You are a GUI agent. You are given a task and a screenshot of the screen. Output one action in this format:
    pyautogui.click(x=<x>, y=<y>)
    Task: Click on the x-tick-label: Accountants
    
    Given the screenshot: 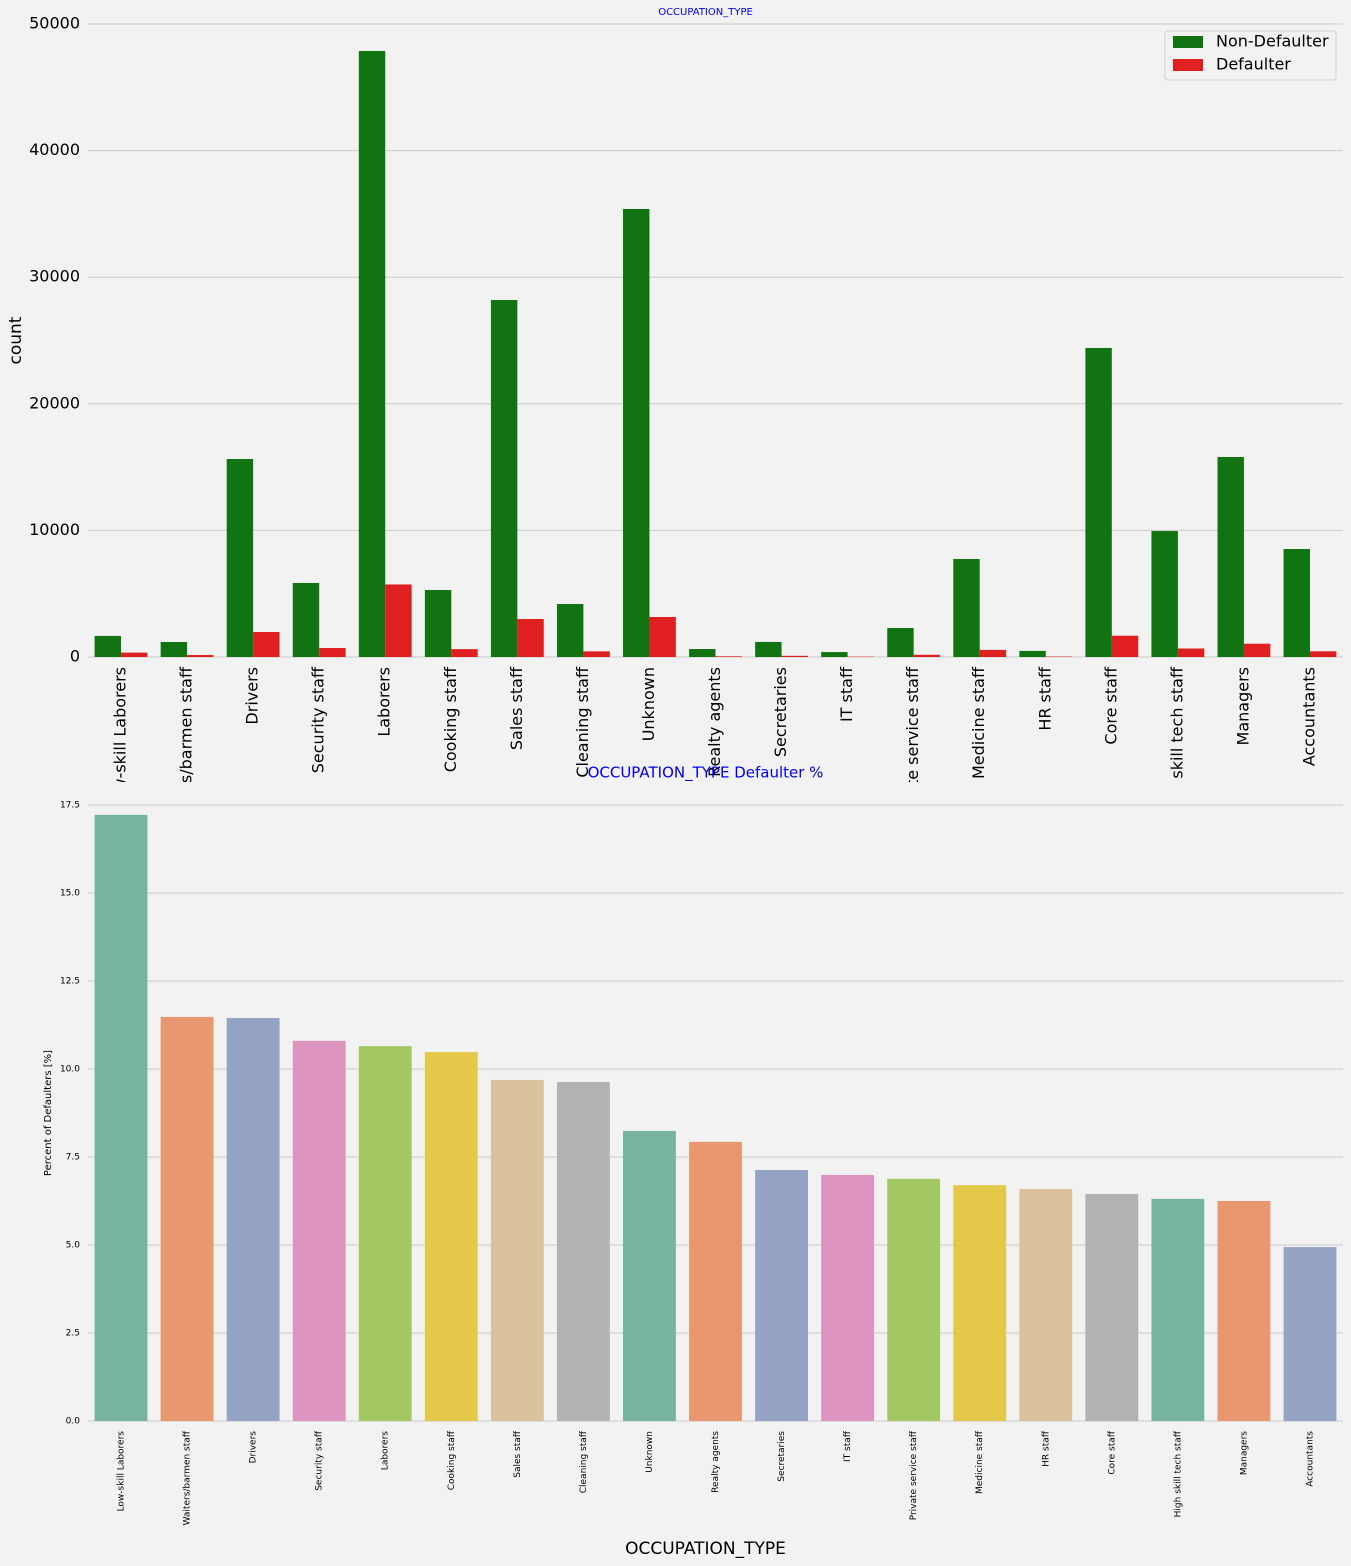 What is the action you would take?
    pyautogui.click(x=1310, y=1459)
    